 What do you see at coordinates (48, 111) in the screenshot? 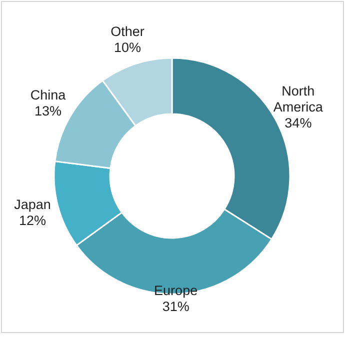
I see `data-label: 13%` at bounding box center [48, 111].